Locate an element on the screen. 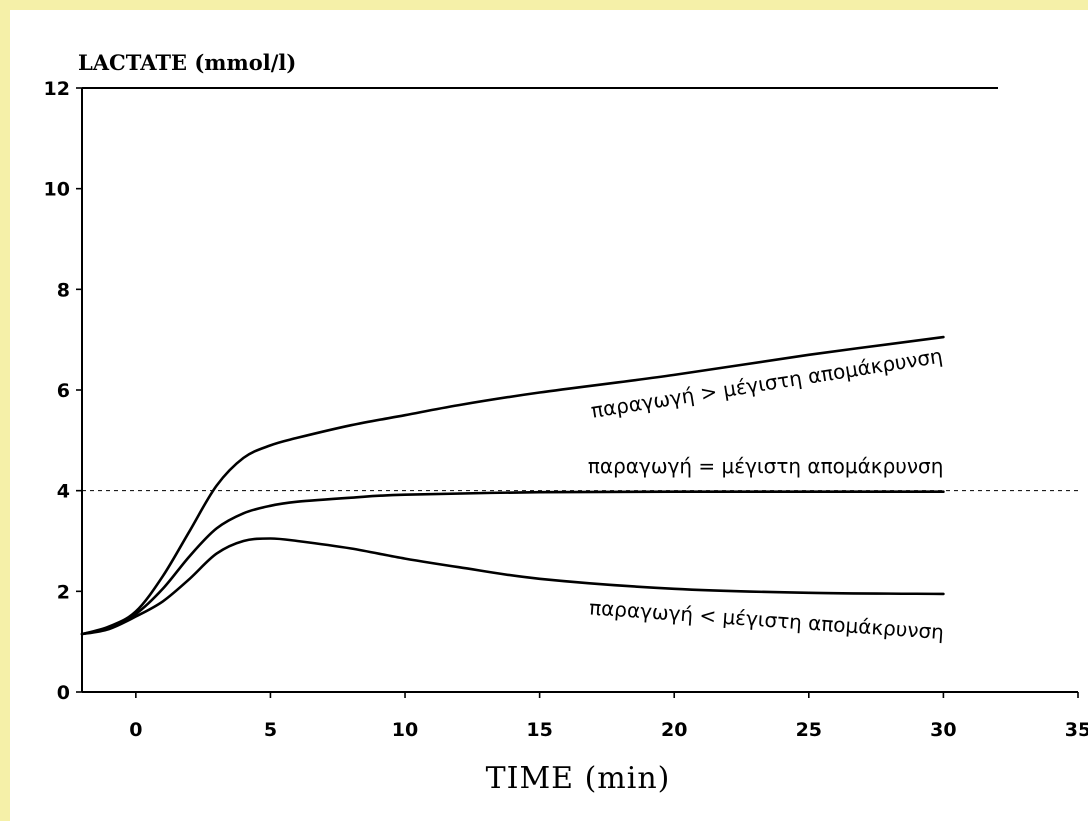 The width and height of the screenshot is (1088, 821). x-tick-label: 25 is located at coordinates (809, 730).